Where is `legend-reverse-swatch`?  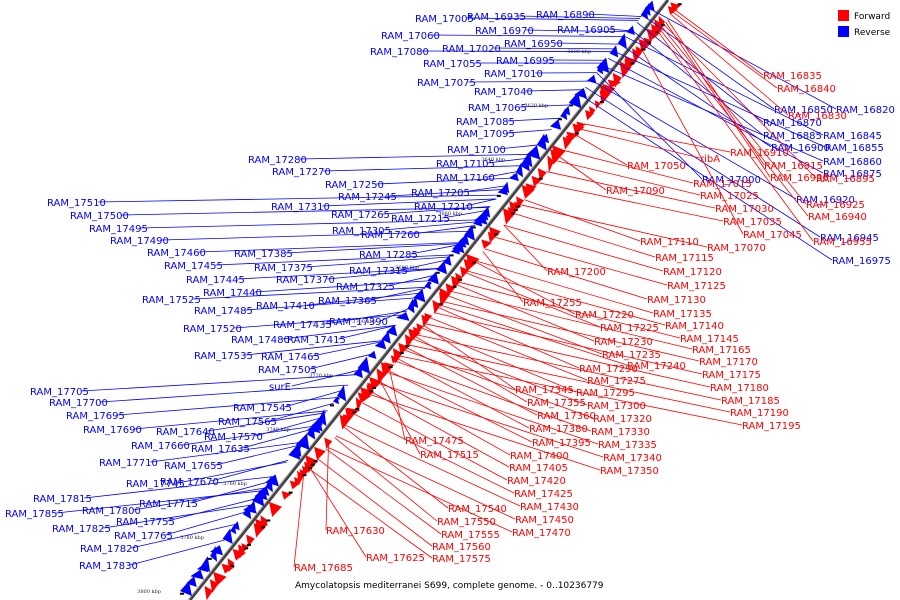 legend-reverse-swatch is located at coordinates (843, 31).